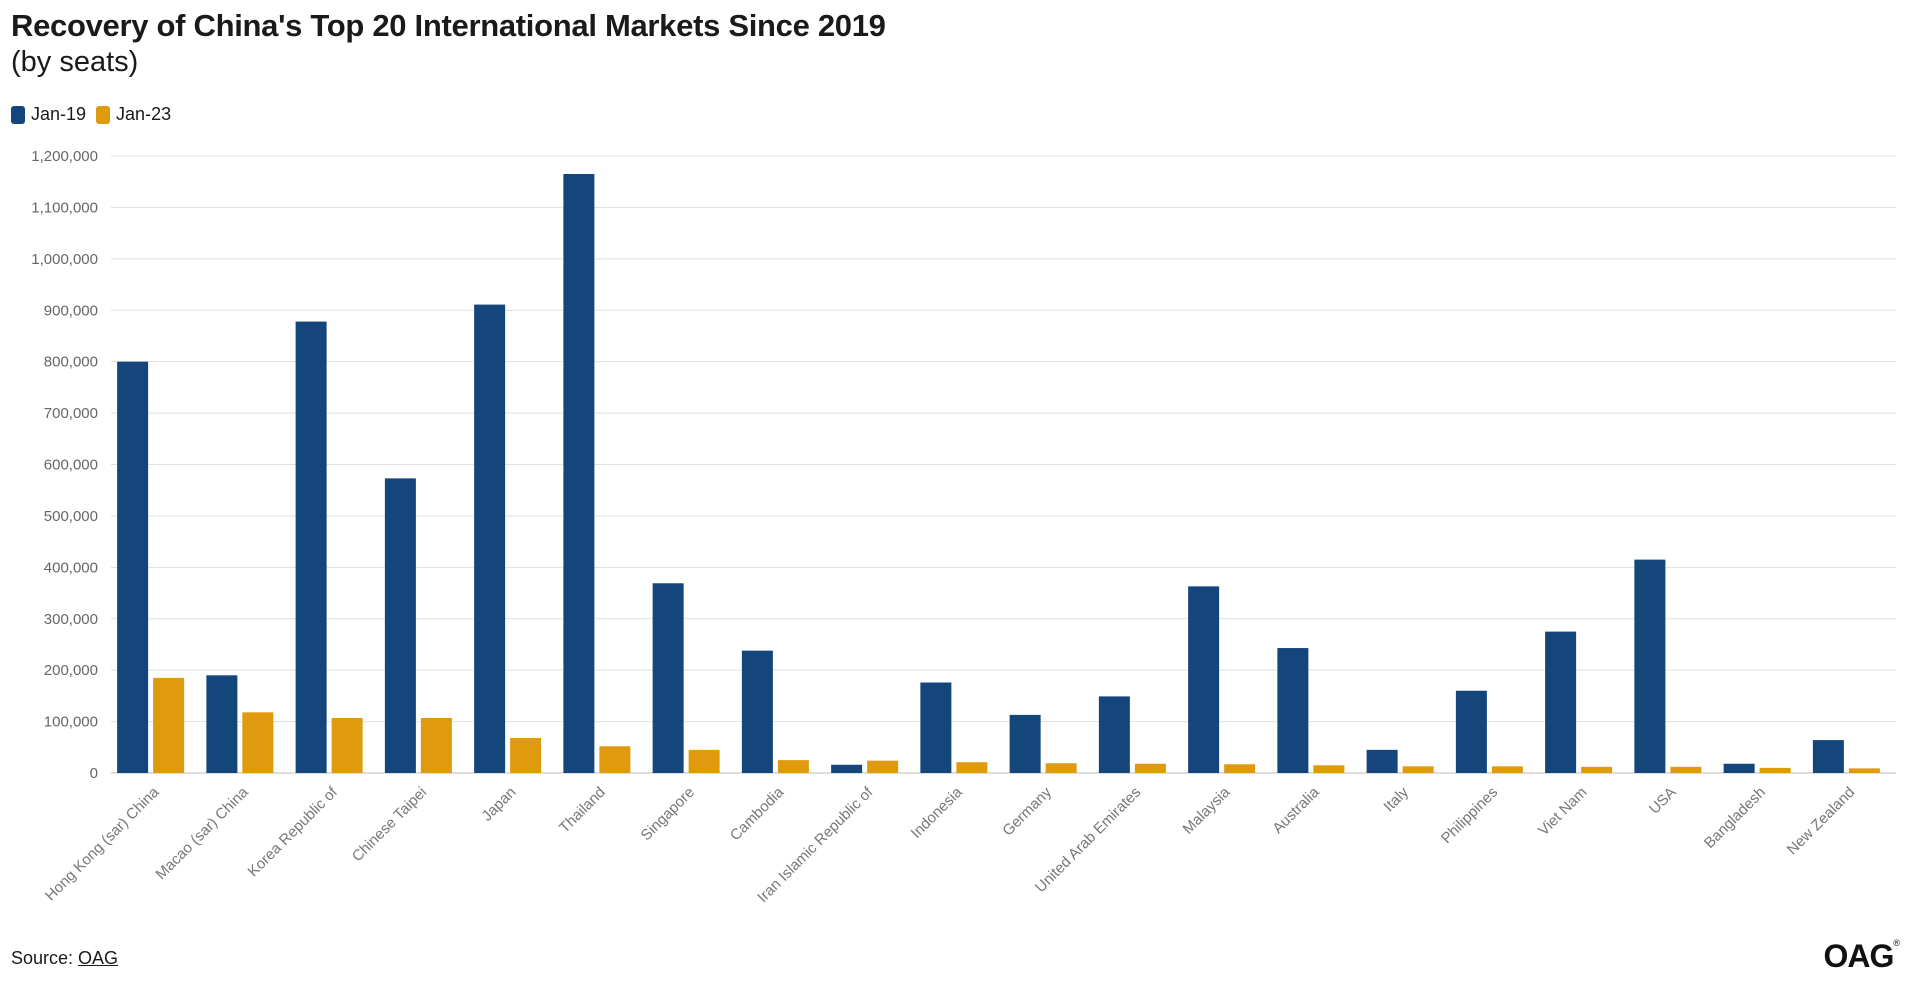  Describe the element at coordinates (1828, 756) in the screenshot. I see `bar-jan-19-new-zealand` at that location.